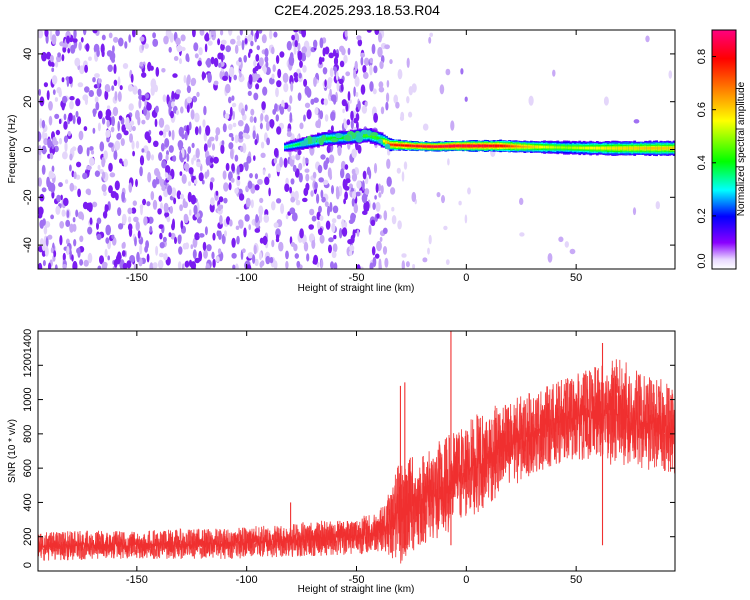 Image resolution: width=750 pixels, height=600 pixels. Describe the element at coordinates (12, 149) in the screenshot. I see `spectrogram-y-axis-label: Frequency (Hz)` at that location.